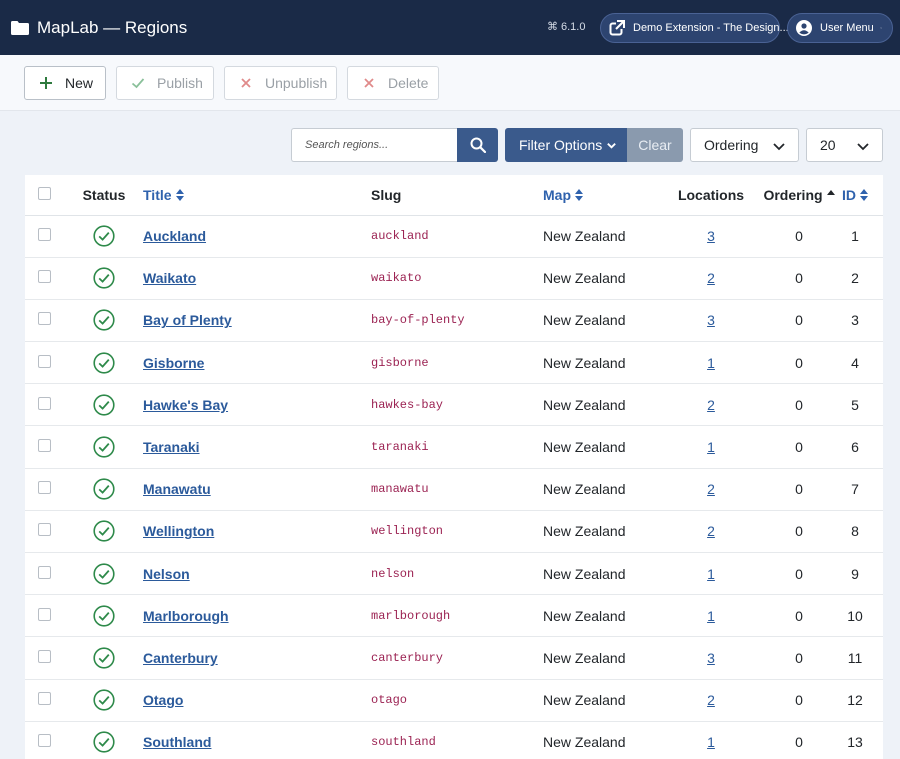 This screenshot has width=900, height=759. I want to click on column-header-slug: Slug, so click(457, 195).